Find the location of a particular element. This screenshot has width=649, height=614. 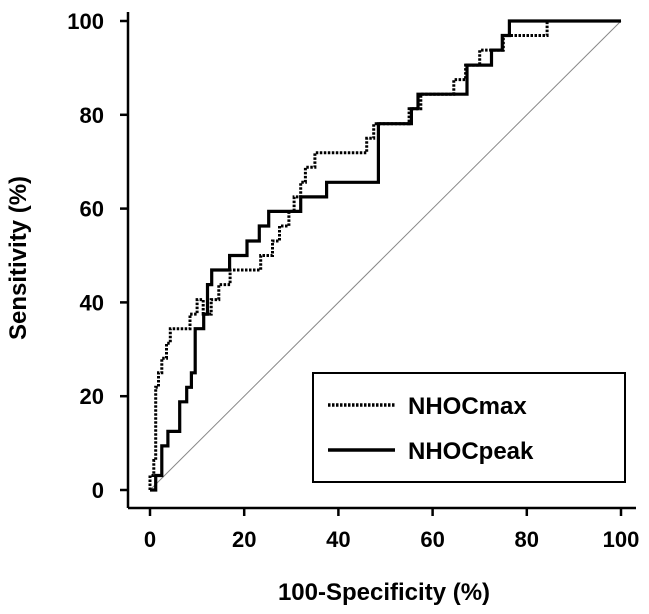

x-axis-title: 100-Specificity (%) is located at coordinates (384, 592).